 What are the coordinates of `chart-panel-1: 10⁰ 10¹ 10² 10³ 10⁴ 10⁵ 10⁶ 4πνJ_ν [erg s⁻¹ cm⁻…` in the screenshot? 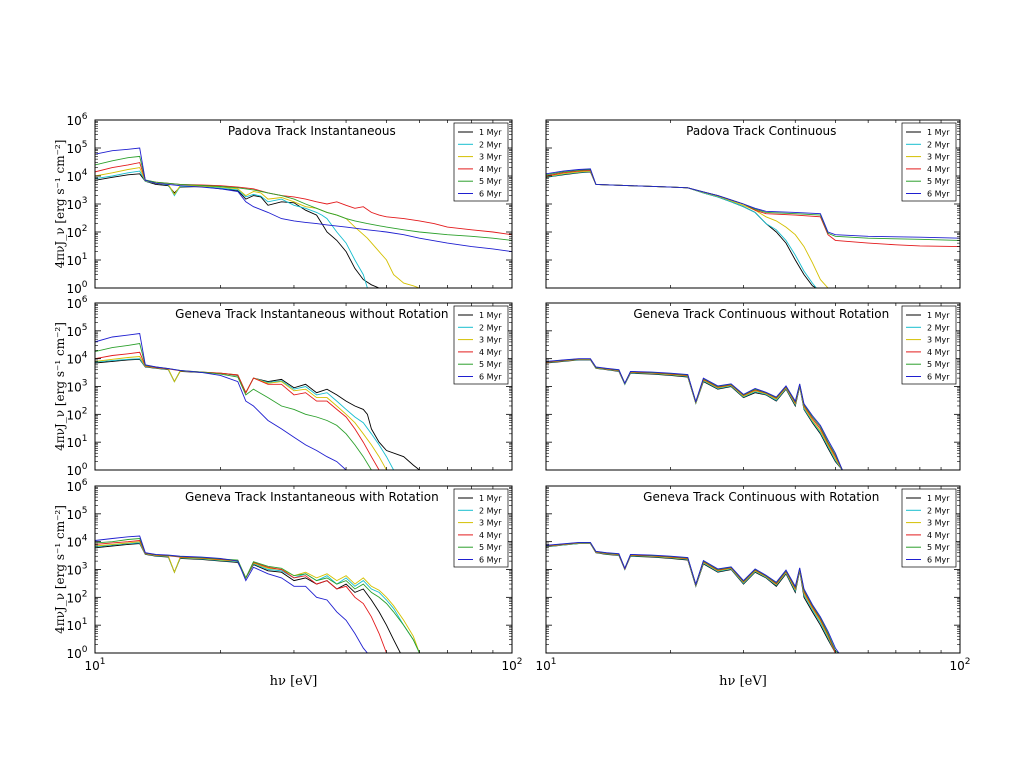 It's located at (283, 204).